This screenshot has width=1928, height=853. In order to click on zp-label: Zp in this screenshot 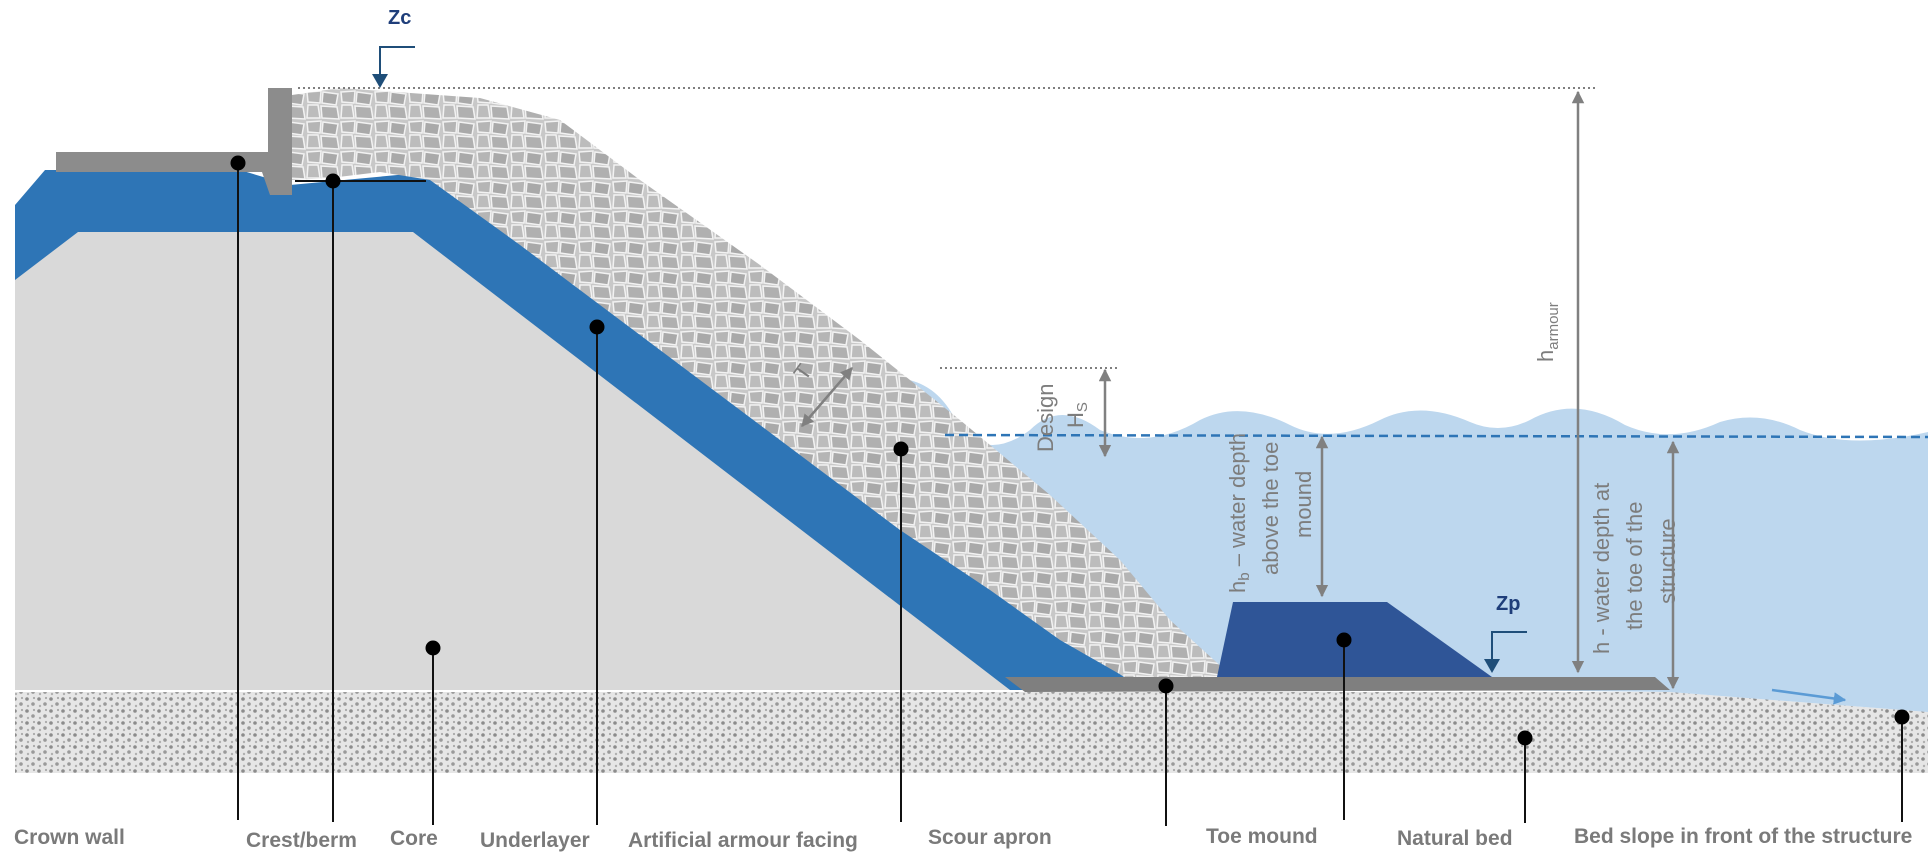, I will do `click(1508, 604)`.